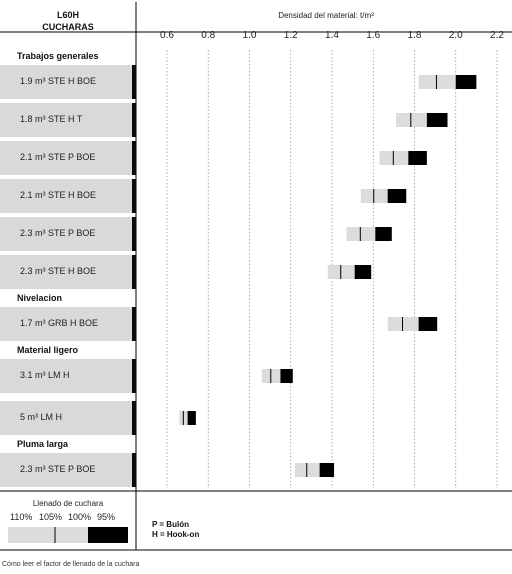 The image size is (512, 574). What do you see at coordinates (68, 503) in the screenshot?
I see `legend-title: Llenado de cuchara` at bounding box center [68, 503].